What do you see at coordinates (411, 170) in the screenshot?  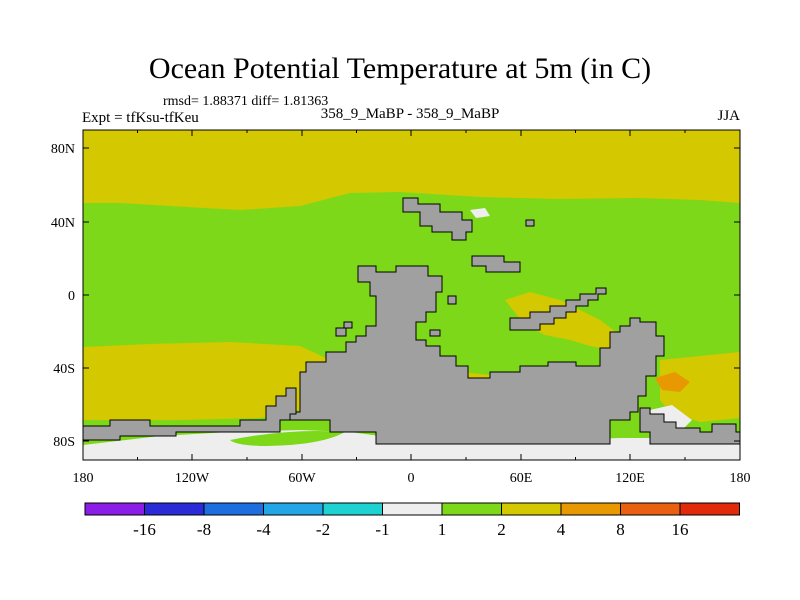 I see `field-2-to-4-north` at bounding box center [411, 170].